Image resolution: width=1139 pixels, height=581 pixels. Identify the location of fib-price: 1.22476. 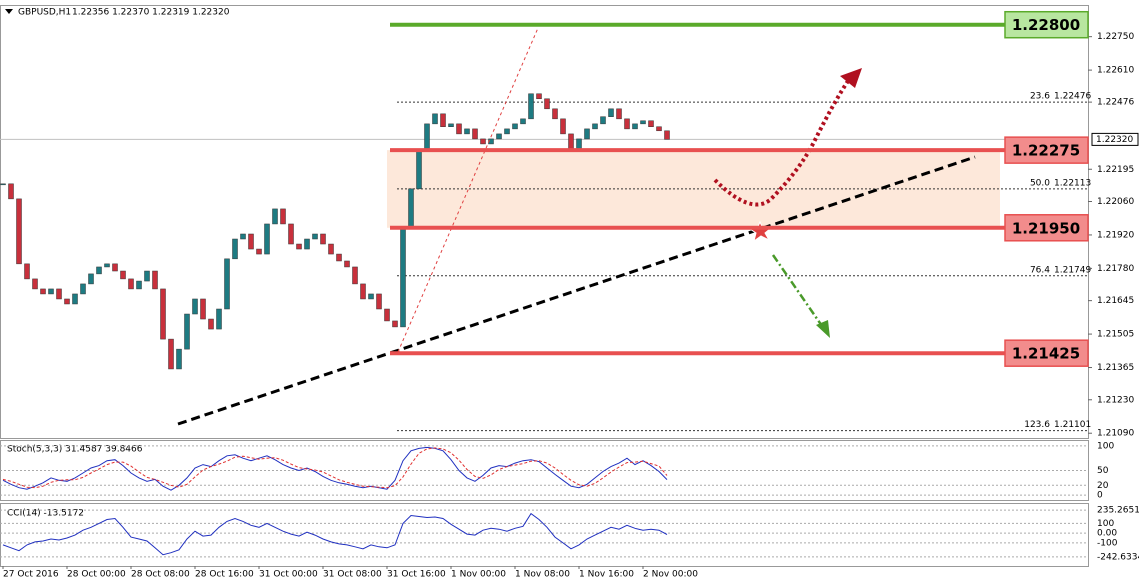
(1072, 97).